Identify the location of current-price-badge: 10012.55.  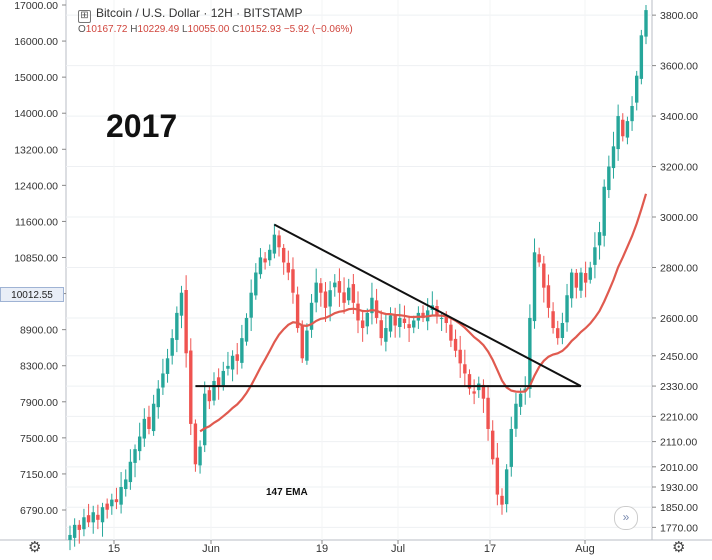
(32, 294).